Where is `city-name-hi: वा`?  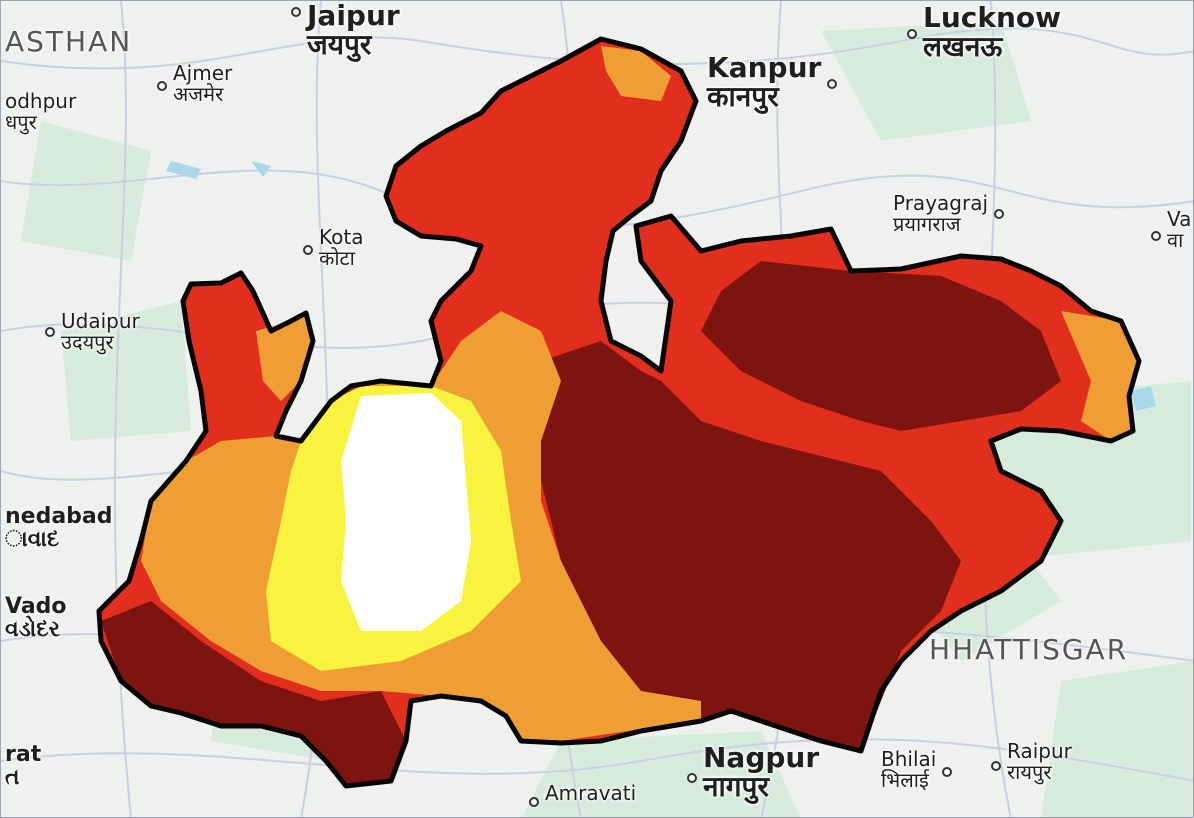
city-name-hi: वा is located at coordinates (1175, 240).